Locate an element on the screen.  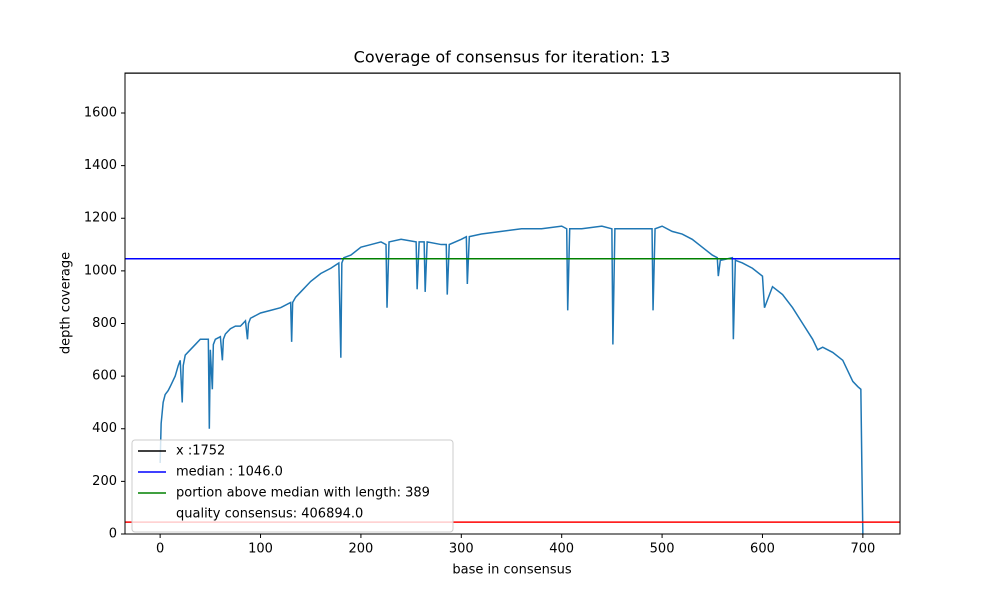
x-axis-label: base in consensus is located at coordinates (511, 570).